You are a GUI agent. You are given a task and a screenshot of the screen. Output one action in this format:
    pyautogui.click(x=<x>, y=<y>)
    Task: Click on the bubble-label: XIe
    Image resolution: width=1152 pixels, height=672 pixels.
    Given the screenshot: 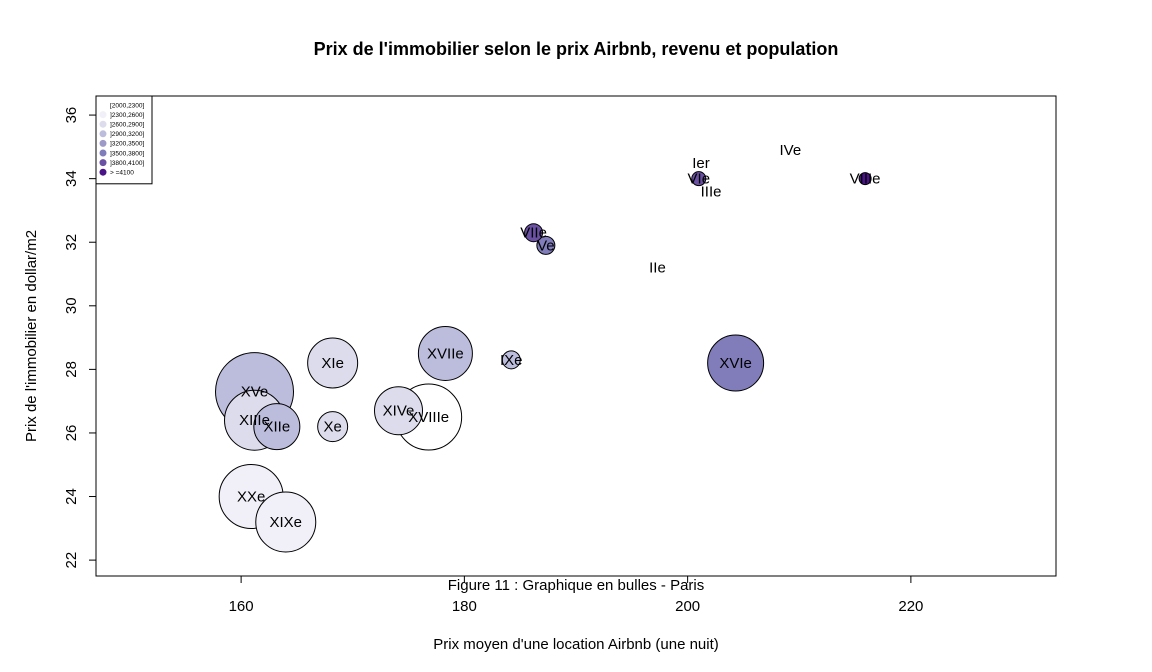 What is the action you would take?
    pyautogui.click(x=332, y=363)
    